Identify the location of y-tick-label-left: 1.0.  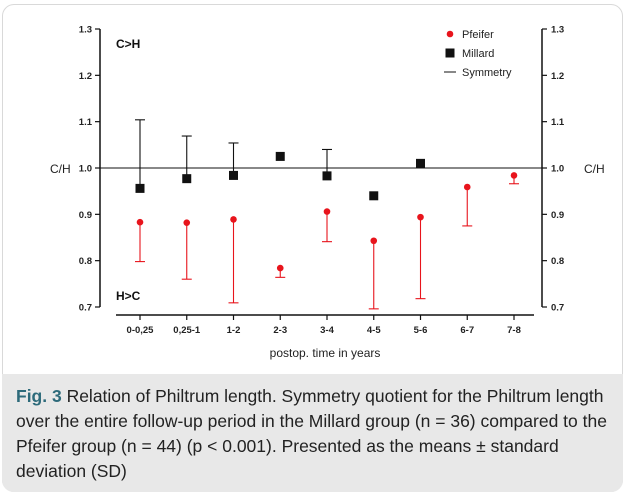
(85, 169).